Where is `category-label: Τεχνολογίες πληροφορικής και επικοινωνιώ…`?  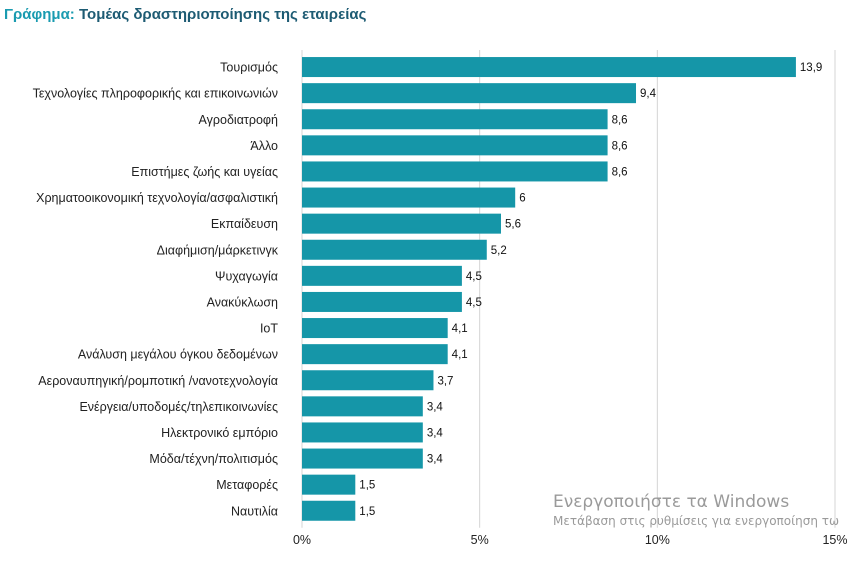
category-label: Τεχνολογίες πληροφορικής και επικοινωνιώ… is located at coordinates (155, 94).